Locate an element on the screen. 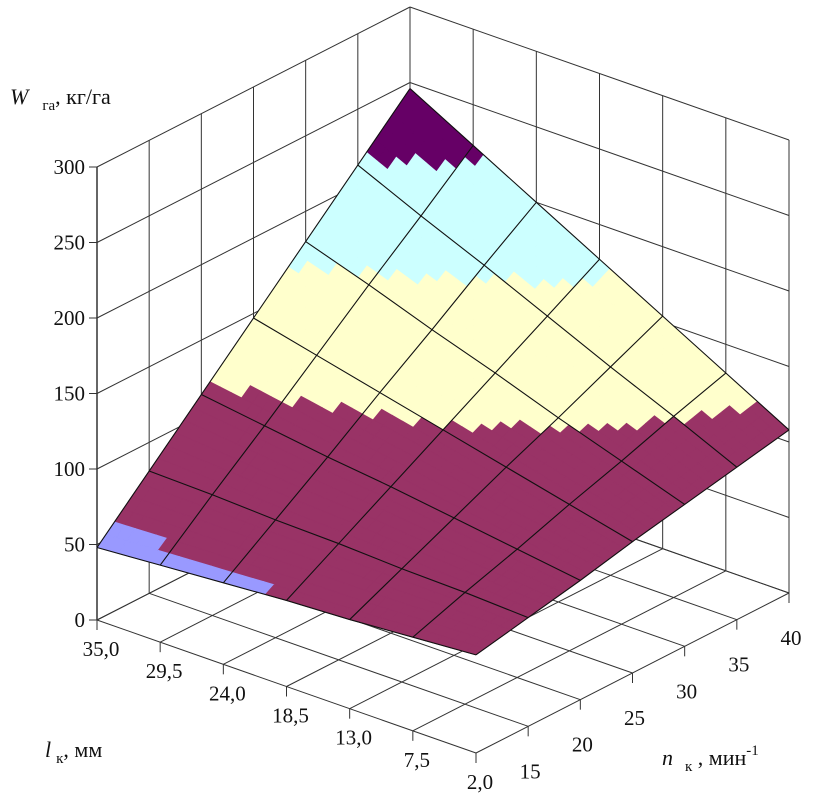  x-tick-label: 29,5 is located at coordinates (164, 671).